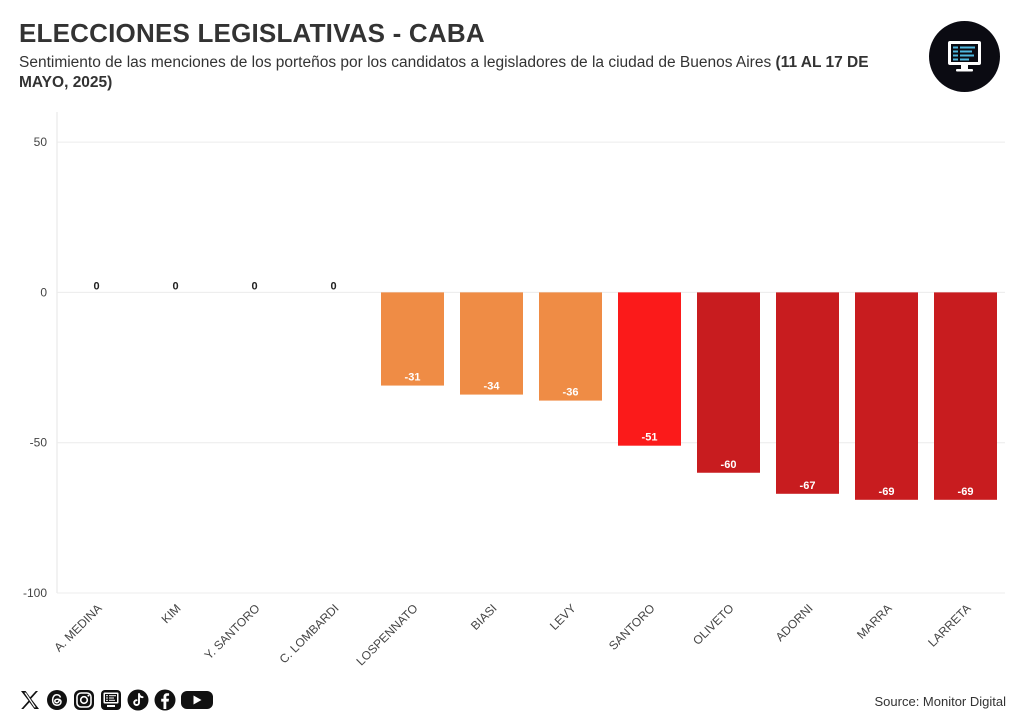  I want to click on data-label: -34, so click(492, 387).